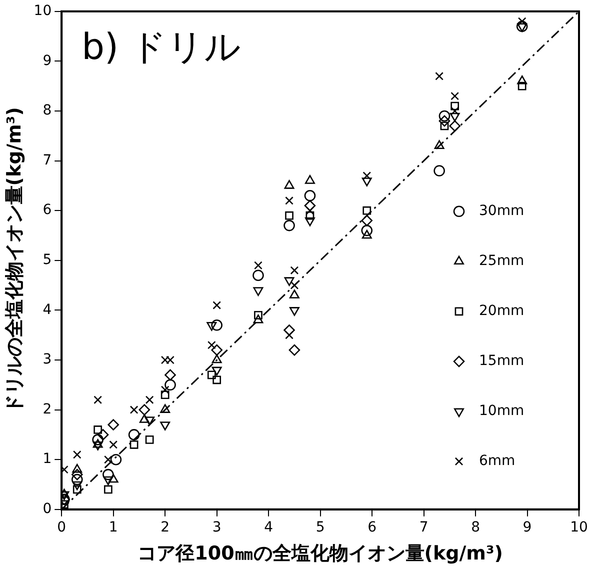 This screenshot has height=570, width=599. Describe the element at coordinates (527, 527) in the screenshot. I see `x-tick-label: 9` at that location.